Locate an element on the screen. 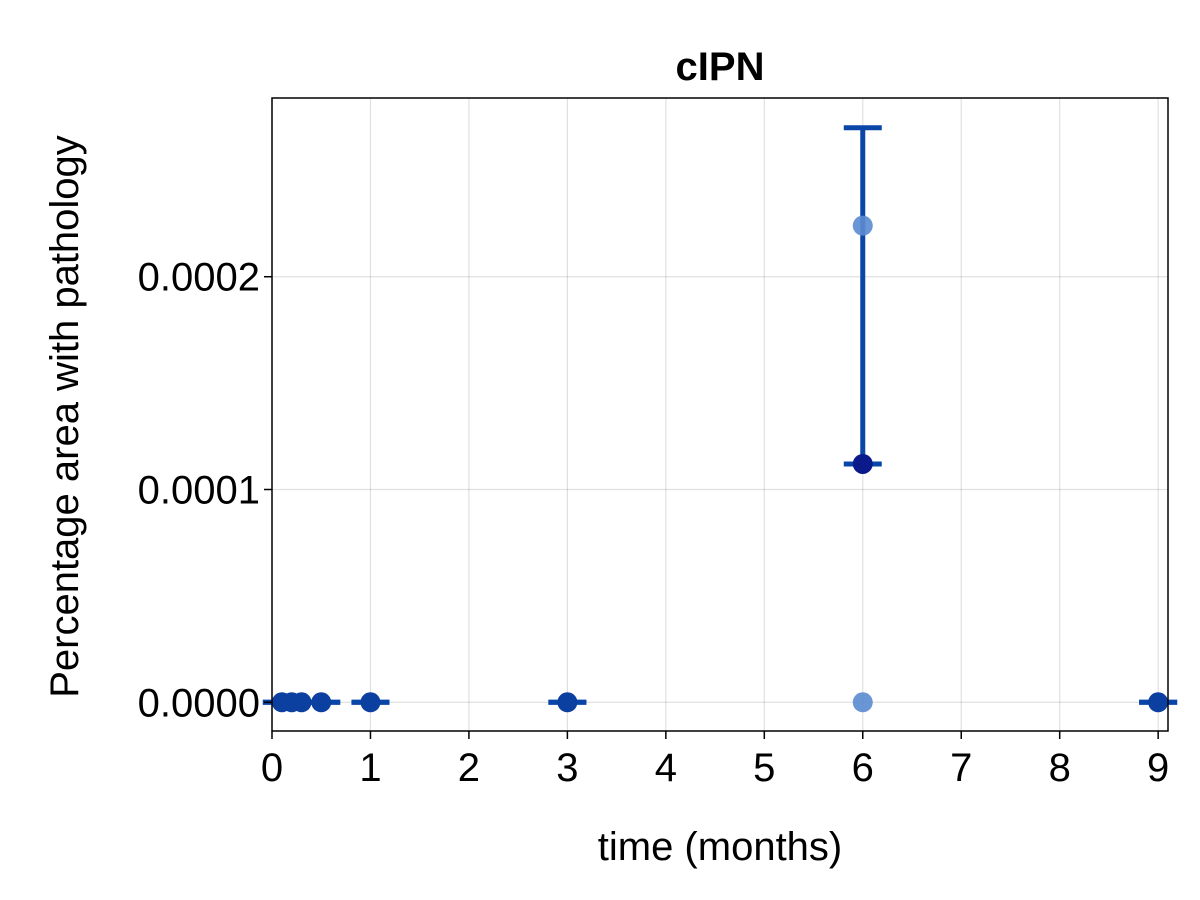  x-tick-label: 0 is located at coordinates (272, 768).